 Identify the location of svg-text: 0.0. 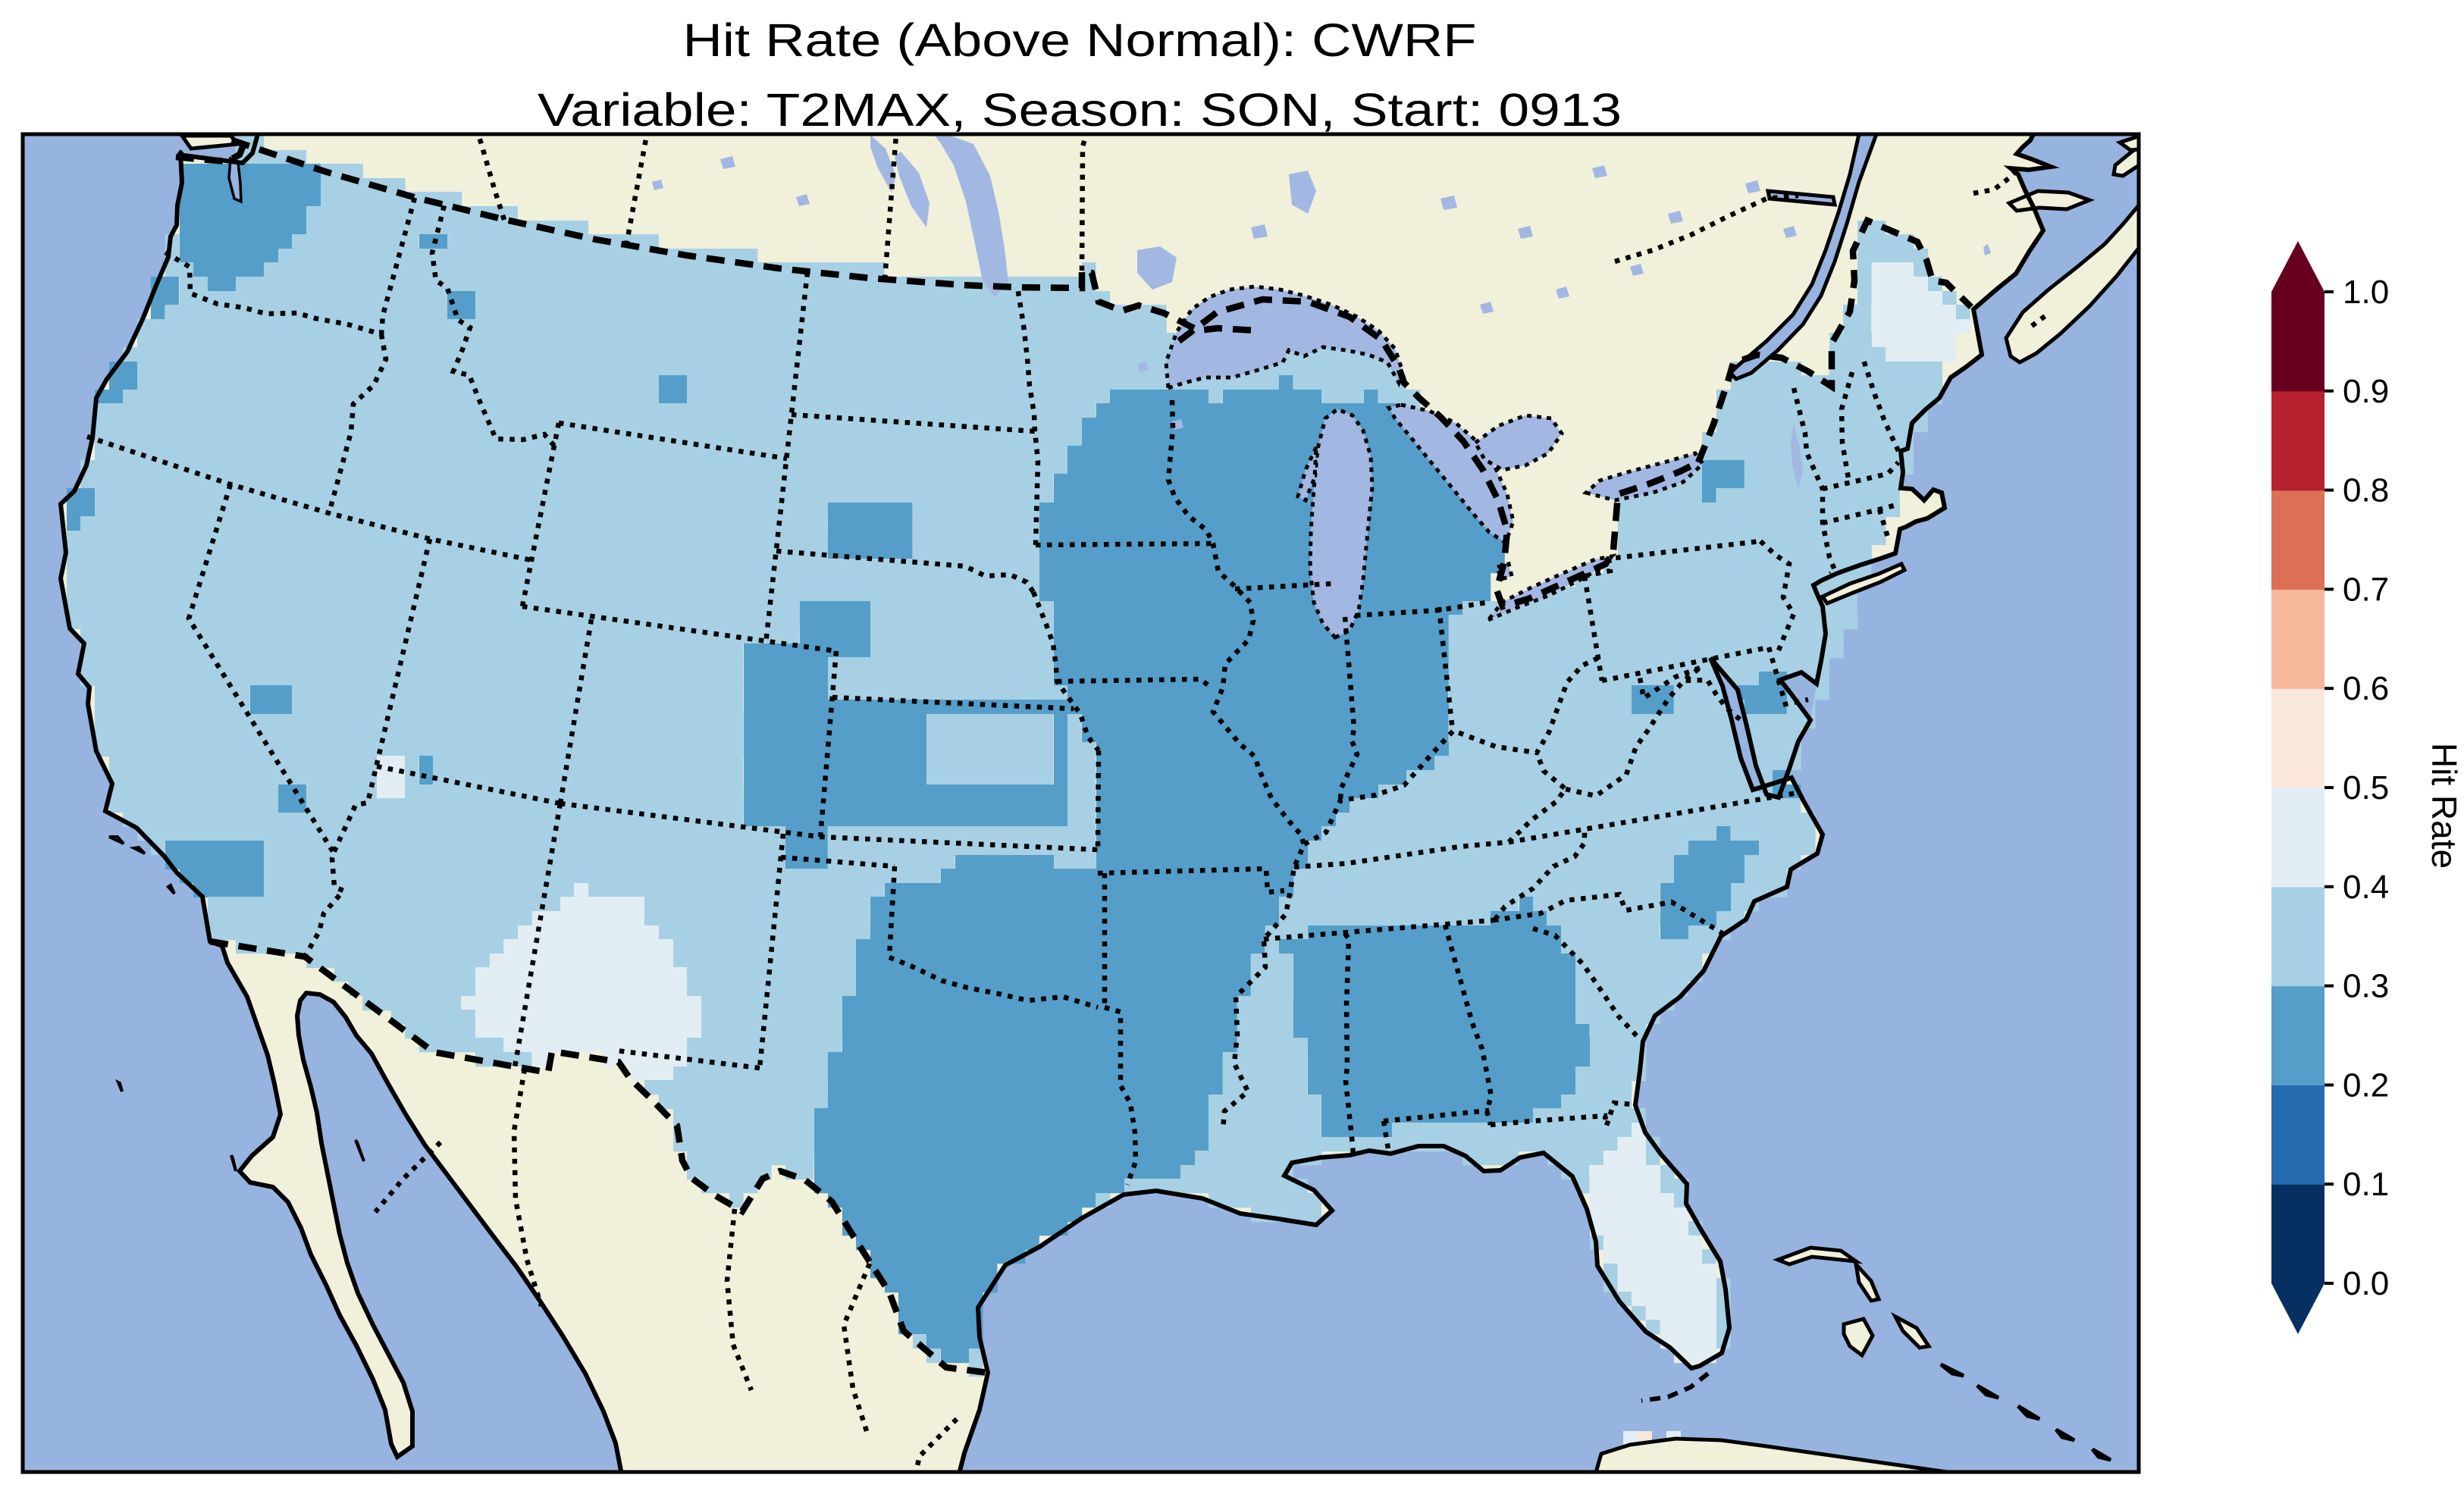
(2366, 1283).